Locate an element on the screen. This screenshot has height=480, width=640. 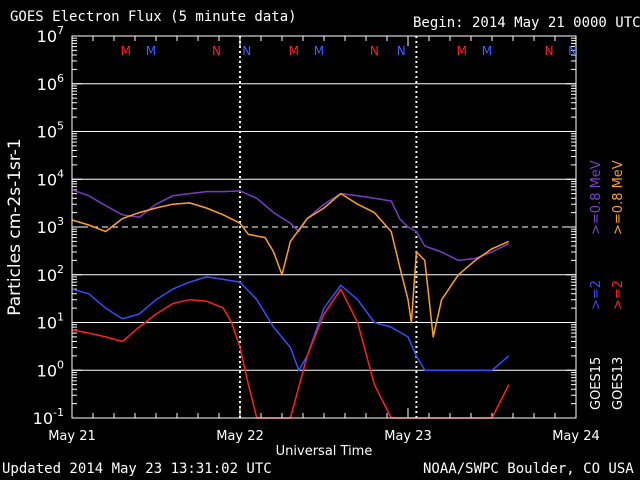
source-credit: NOAA/SWPC Boulder, CO USA is located at coordinates (528, 469).